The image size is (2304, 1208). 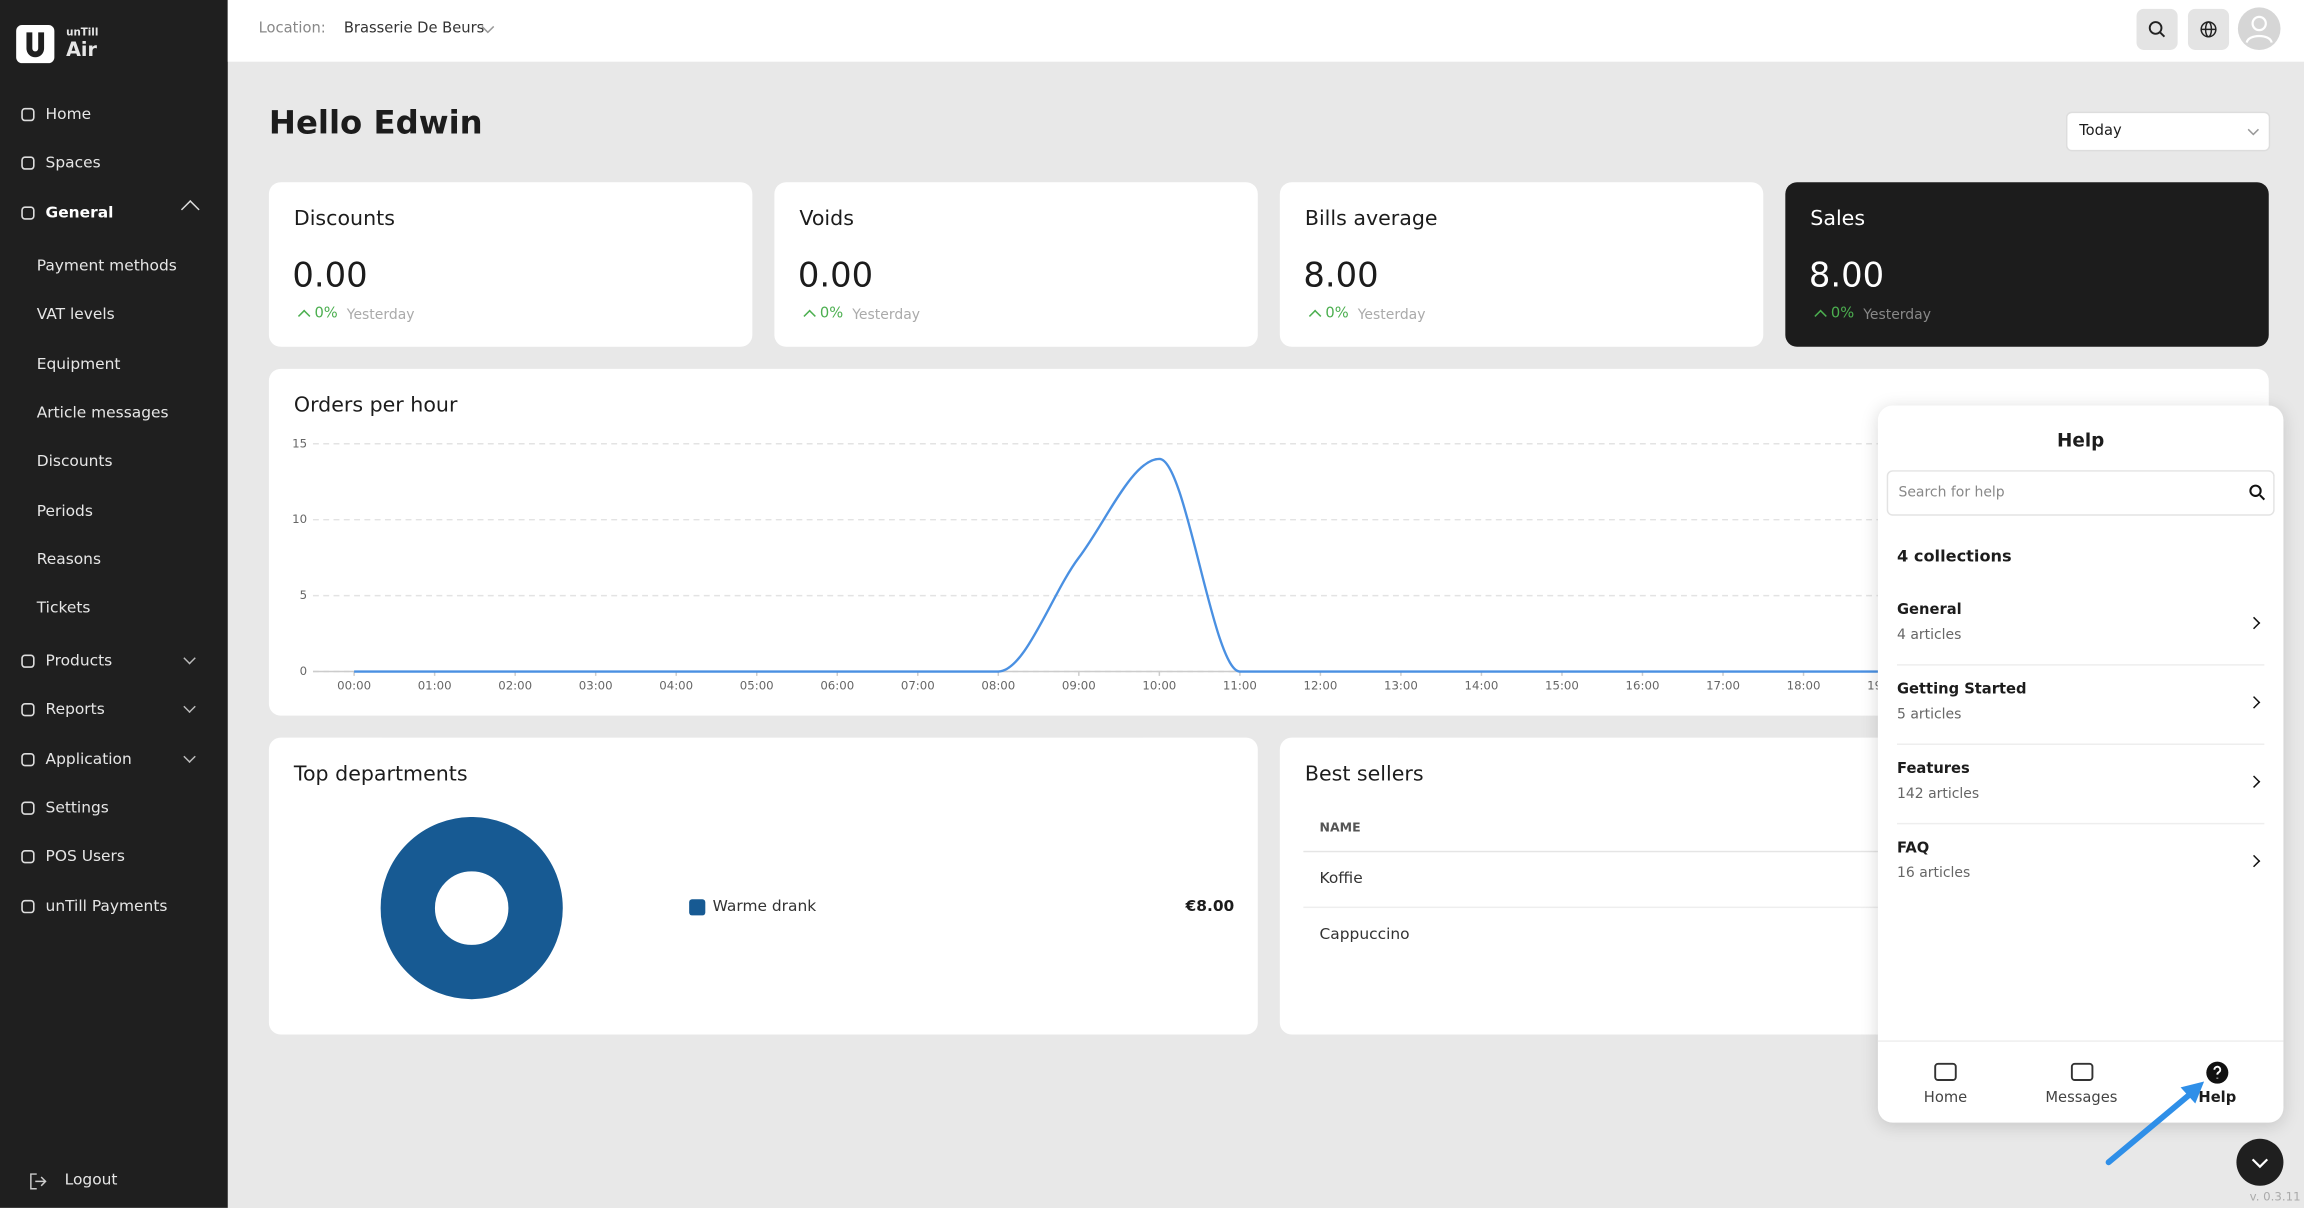 What do you see at coordinates (68, 114) in the screenshot?
I see `nav-item: Home` at bounding box center [68, 114].